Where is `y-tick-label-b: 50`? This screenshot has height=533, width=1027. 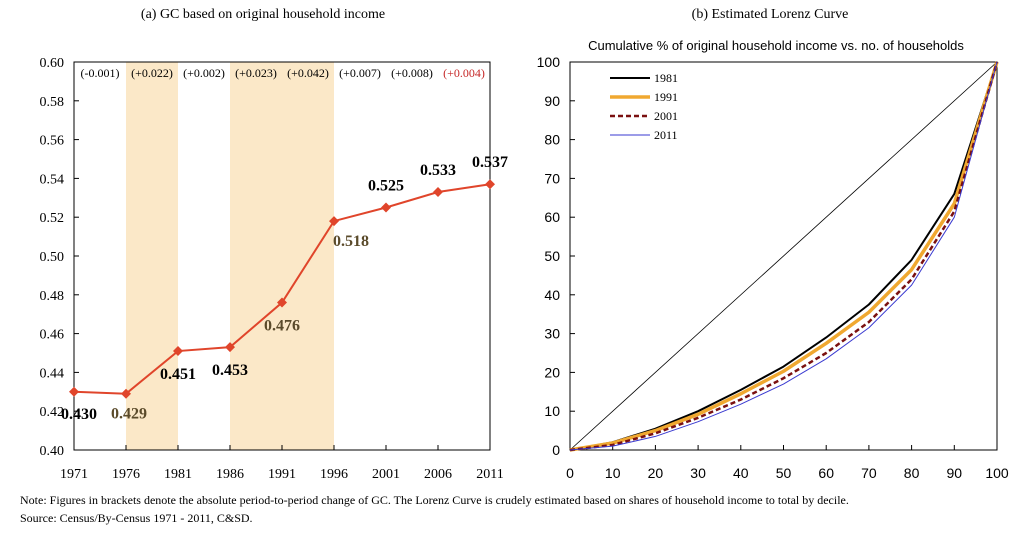
y-tick-label-b: 50 is located at coordinates (552, 256).